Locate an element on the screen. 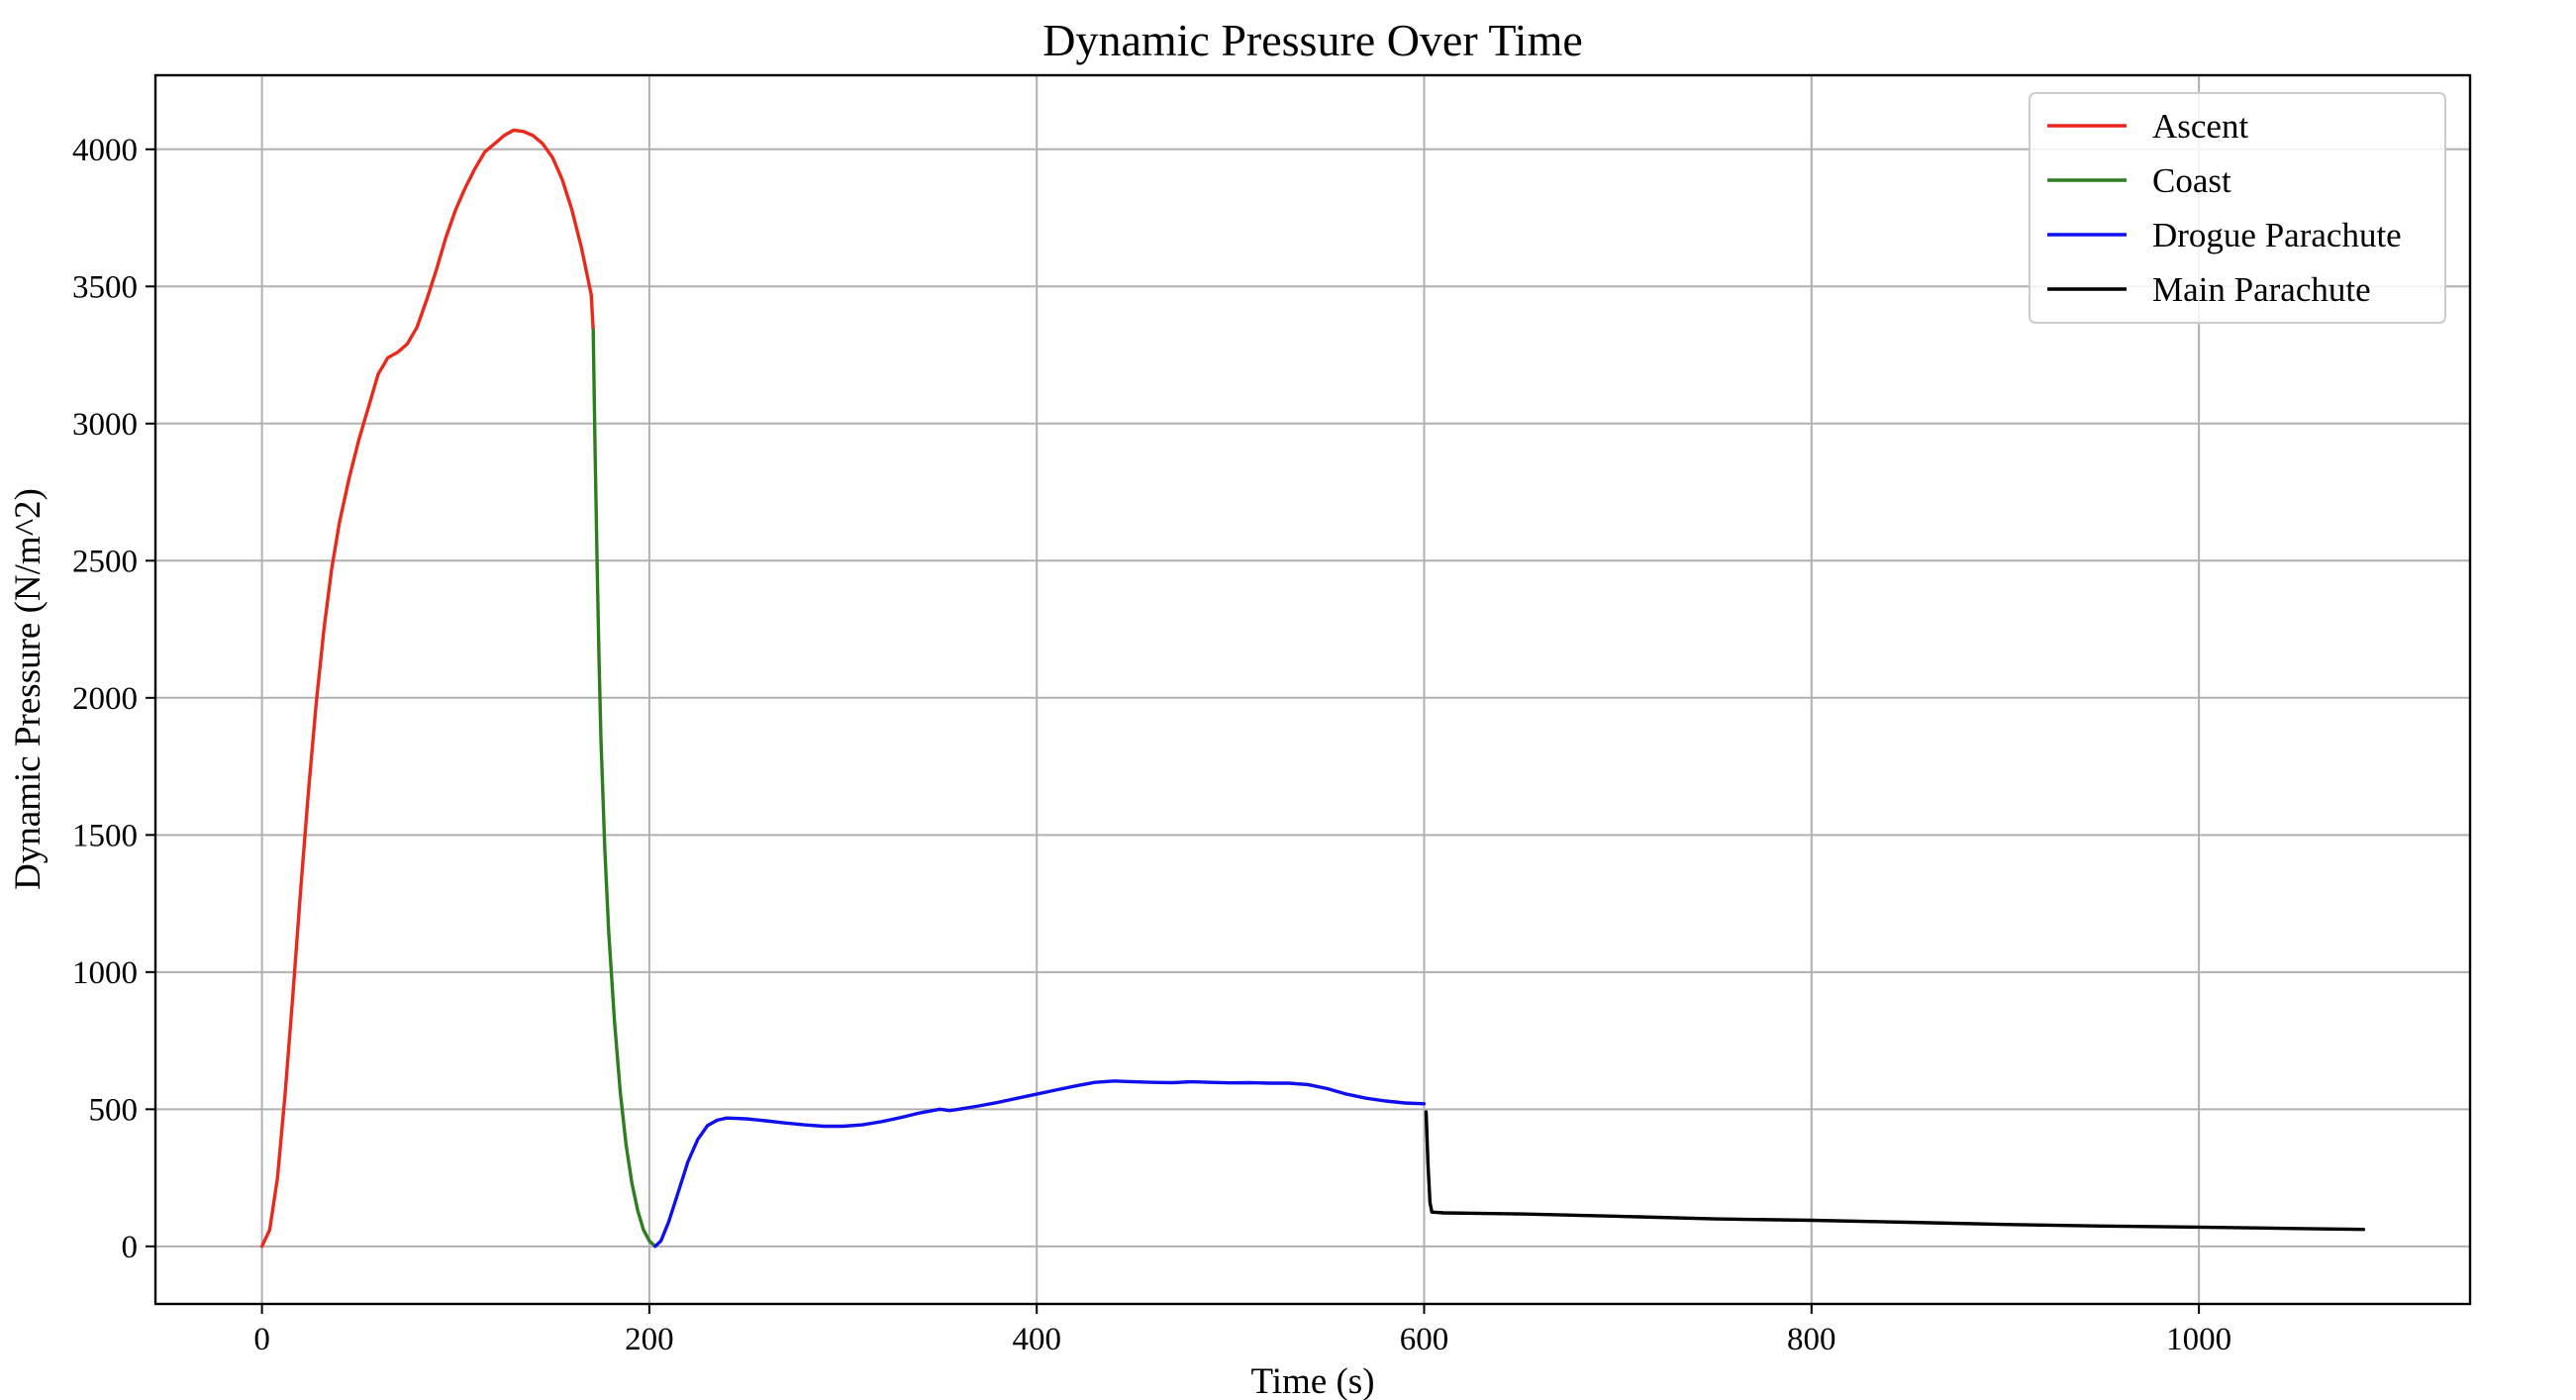 The height and width of the screenshot is (1400, 2576). y-tick-label: 2000 is located at coordinates (105, 699).